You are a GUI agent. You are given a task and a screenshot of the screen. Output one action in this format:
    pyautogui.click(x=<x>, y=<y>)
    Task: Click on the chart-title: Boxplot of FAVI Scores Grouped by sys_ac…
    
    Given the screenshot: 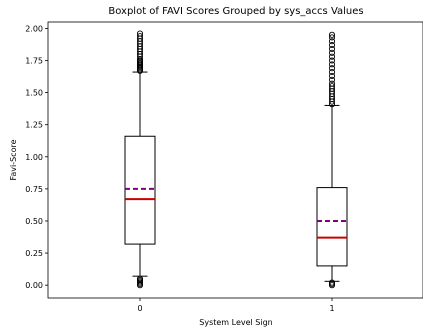 What is the action you would take?
    pyautogui.click(x=235, y=11)
    